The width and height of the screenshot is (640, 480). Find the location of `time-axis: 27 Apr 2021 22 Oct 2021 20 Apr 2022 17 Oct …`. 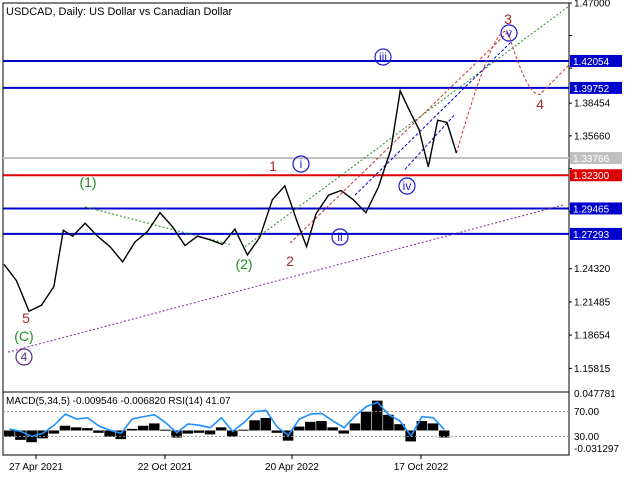

time-axis: 27 Apr 2021 22 Oct 2021 20 Apr 2022 17 Oct … is located at coordinates (229, 464).